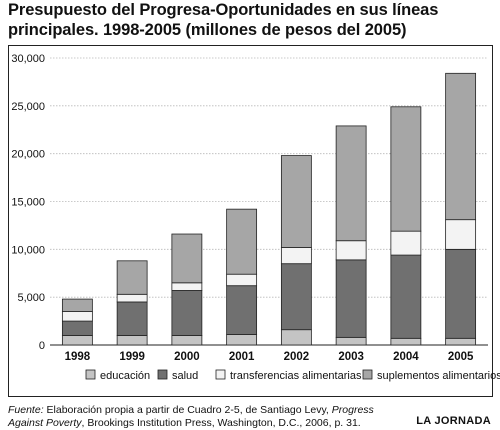 The image size is (500, 430). What do you see at coordinates (31, 298) in the screenshot?
I see `y-tick-label: 5,000` at bounding box center [31, 298].